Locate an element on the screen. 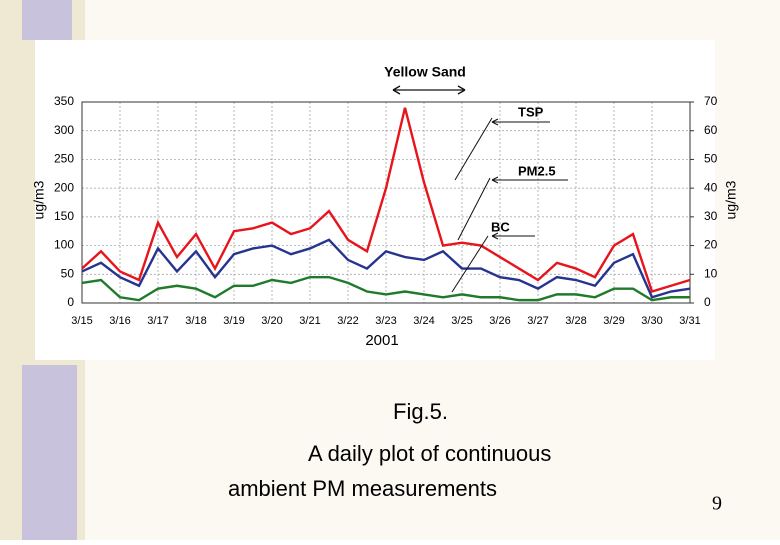 The width and height of the screenshot is (780, 545). x-tick-label: 3/16 is located at coordinates (119, 321).